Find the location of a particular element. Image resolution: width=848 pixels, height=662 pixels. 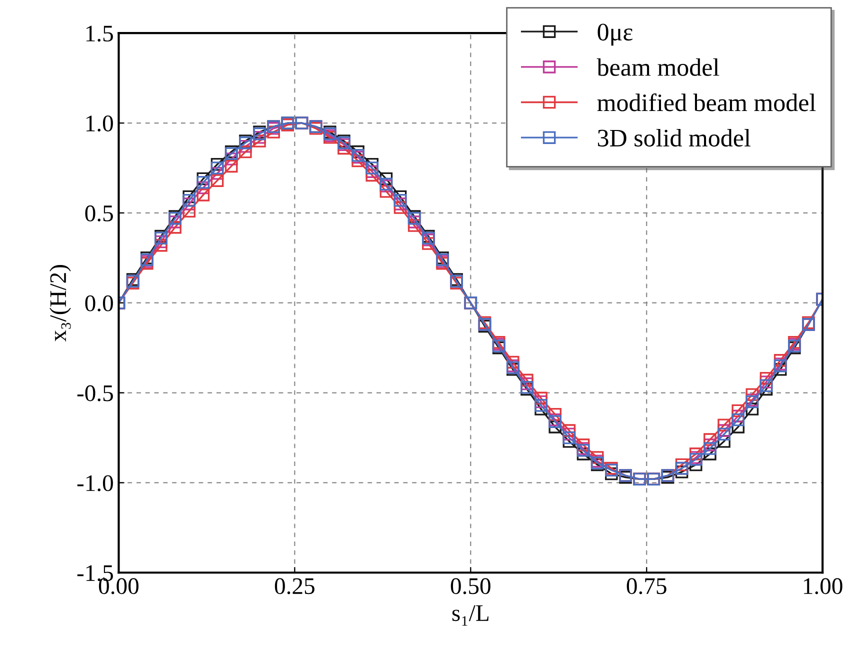

y-tick-label: 1.0 is located at coordinates (99, 124).